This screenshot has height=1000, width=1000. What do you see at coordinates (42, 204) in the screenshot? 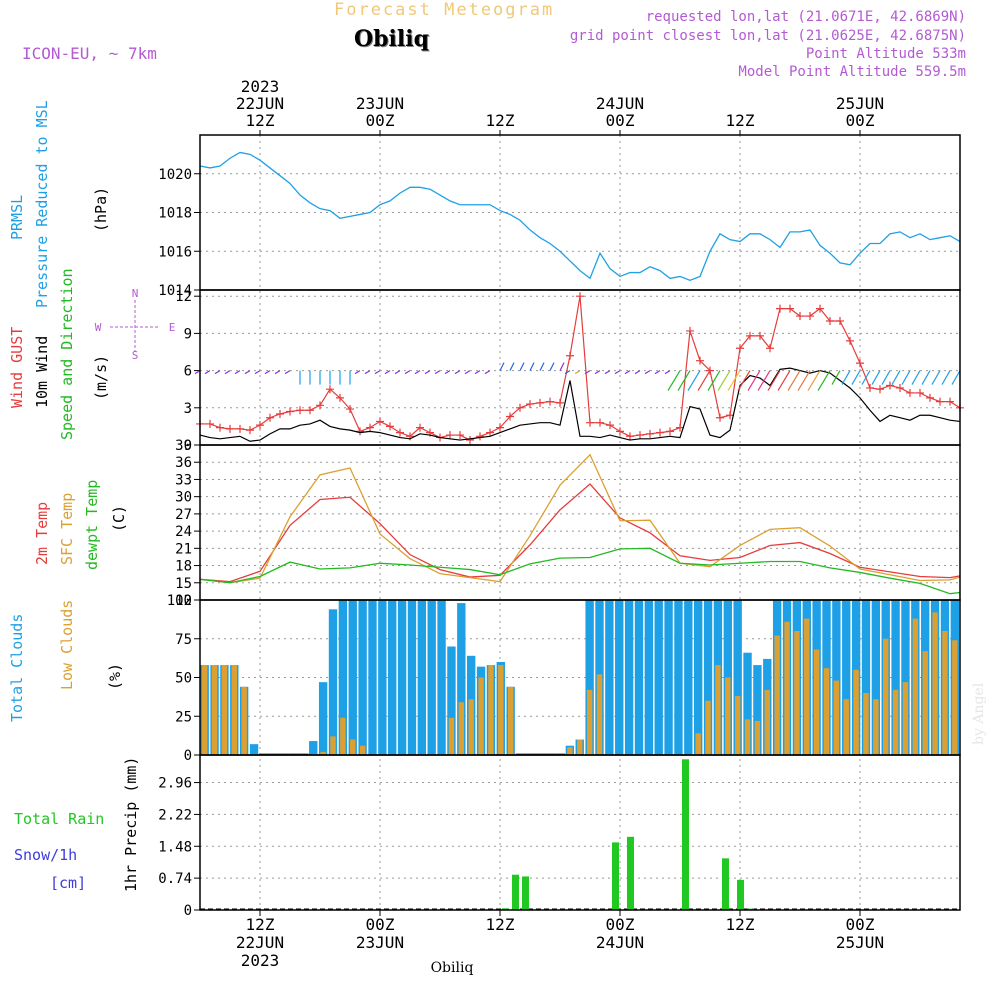
I see `pressure-ylabel-2: Pressure Reduced to MSL` at bounding box center [42, 204].